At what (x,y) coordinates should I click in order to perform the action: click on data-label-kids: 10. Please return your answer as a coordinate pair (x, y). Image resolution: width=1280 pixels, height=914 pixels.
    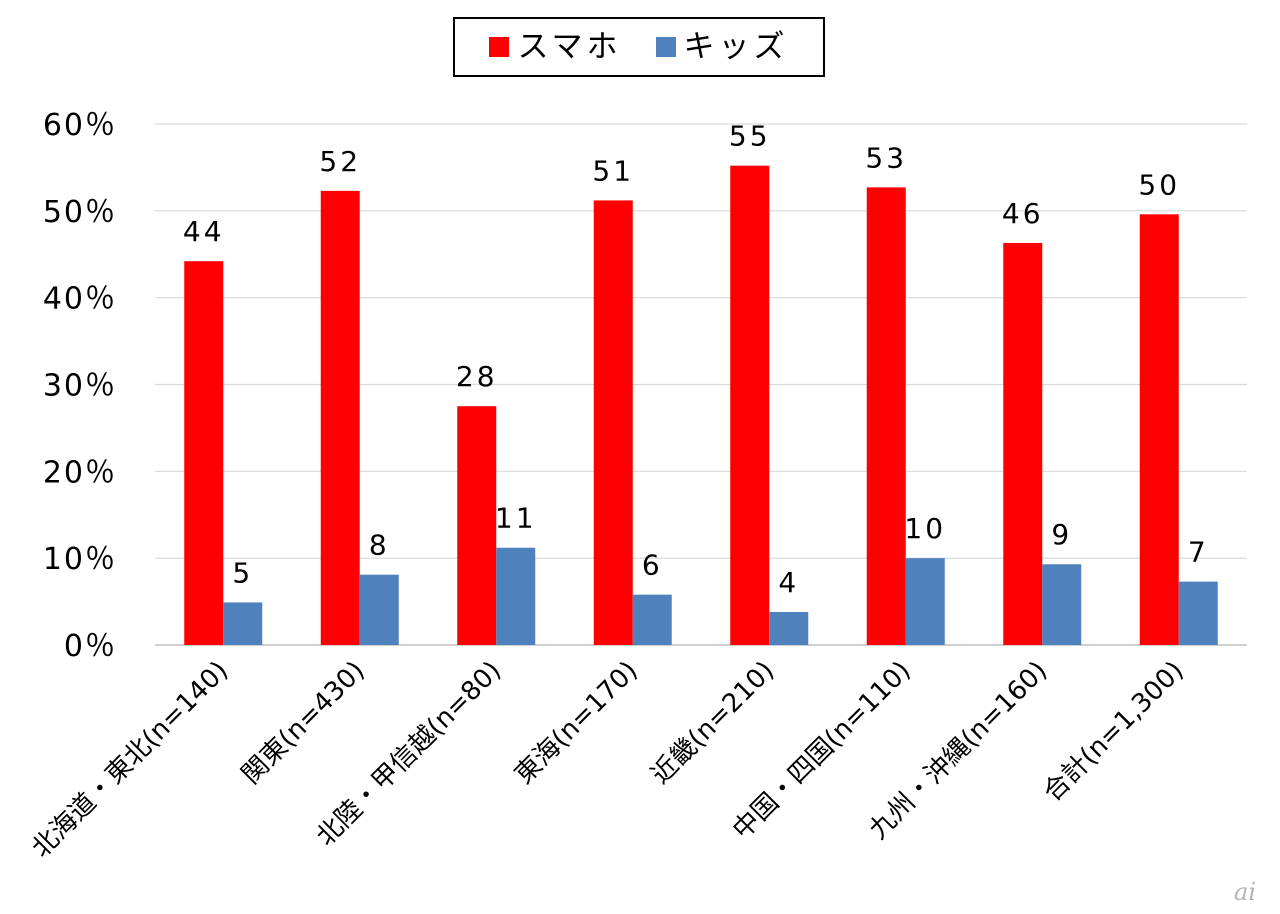
    Looking at the image, I should click on (925, 528).